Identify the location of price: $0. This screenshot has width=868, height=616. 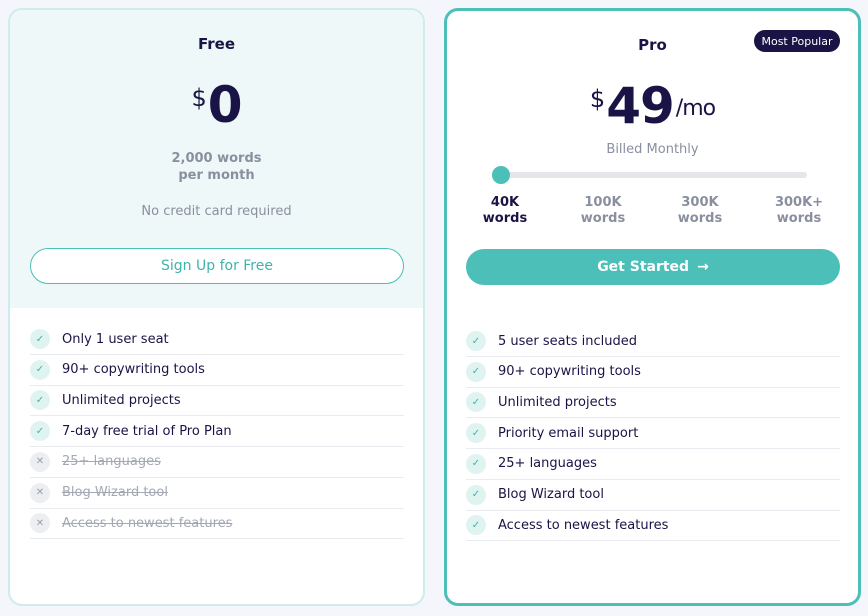
(216, 105).